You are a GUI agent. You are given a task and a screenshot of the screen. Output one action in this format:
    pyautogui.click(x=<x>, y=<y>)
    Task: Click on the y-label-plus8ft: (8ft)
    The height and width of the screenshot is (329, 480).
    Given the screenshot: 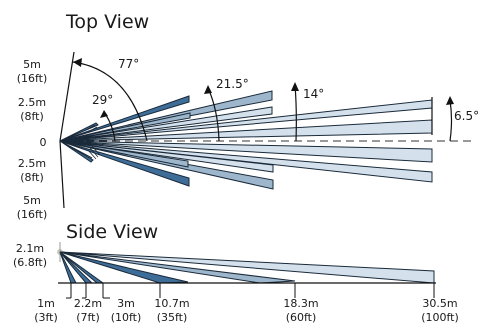 What is the action you would take?
    pyautogui.click(x=32, y=116)
    